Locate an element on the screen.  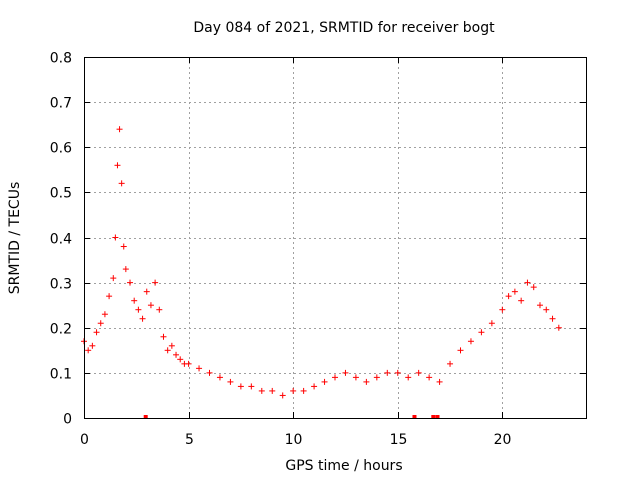
x-tick-label: 15 is located at coordinates (399, 440).